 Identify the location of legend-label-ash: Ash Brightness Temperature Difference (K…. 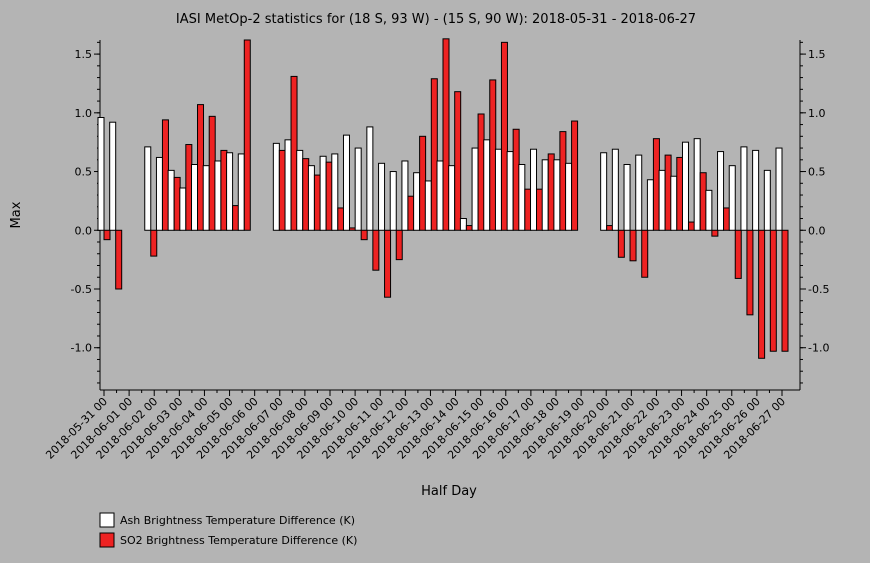
(237, 520).